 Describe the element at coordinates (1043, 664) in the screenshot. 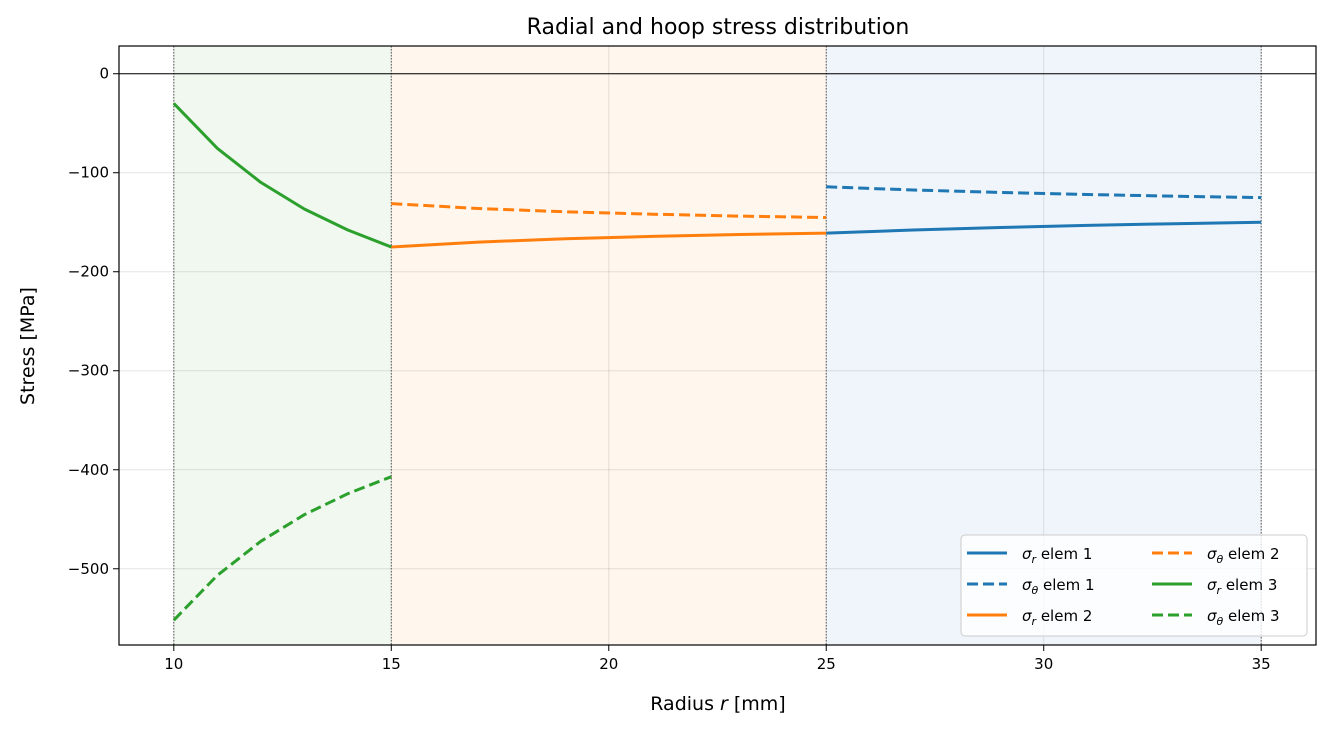

I see `x-tick-label: 30` at that location.